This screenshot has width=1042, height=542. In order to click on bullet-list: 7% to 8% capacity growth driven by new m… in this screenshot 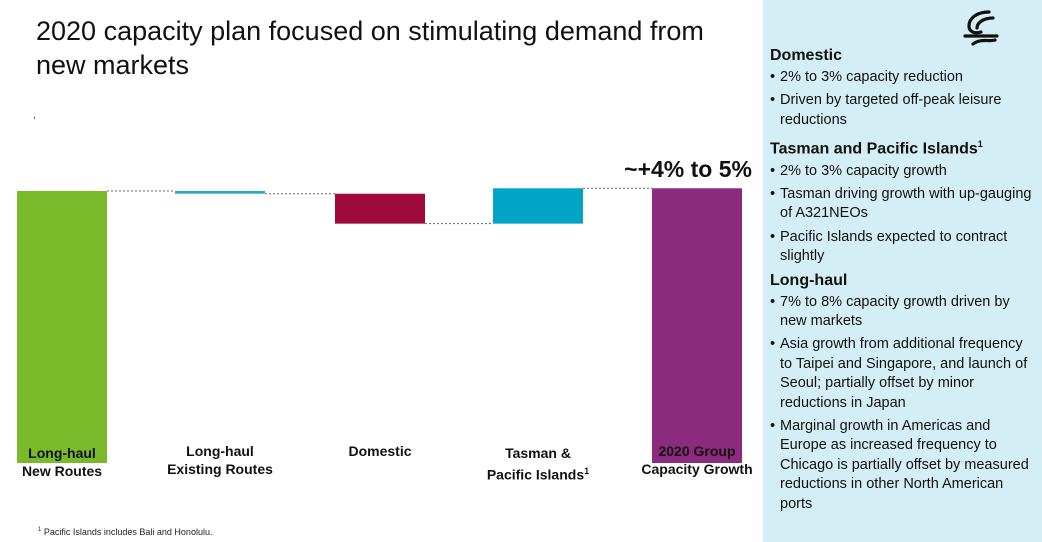, I will do `click(903, 403)`.